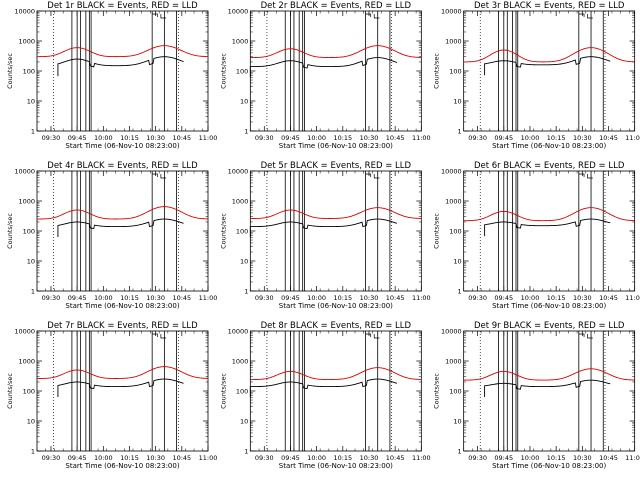  What do you see at coordinates (336, 166) in the screenshot?
I see `chart-title: Det 5r BLACK = Events, RED = LLD` at bounding box center [336, 166].